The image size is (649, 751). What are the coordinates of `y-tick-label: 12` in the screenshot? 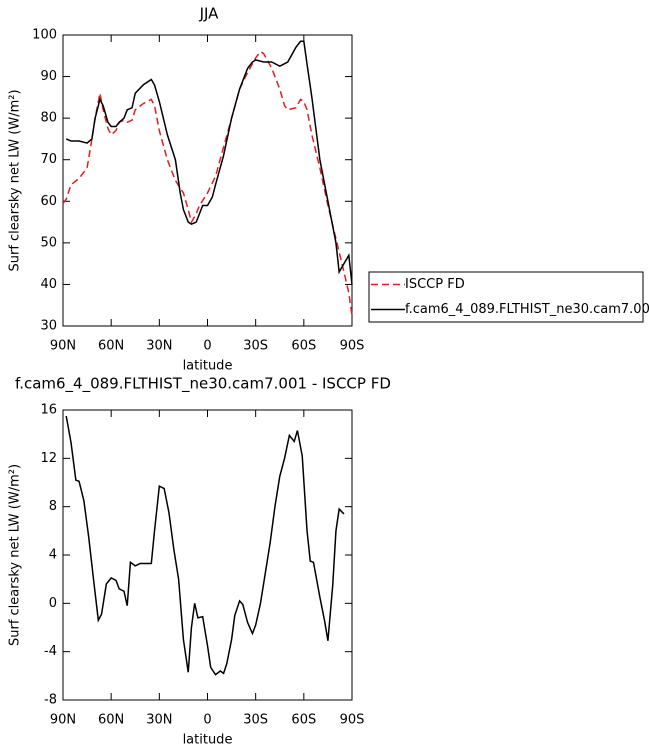 It's located at (48, 458).